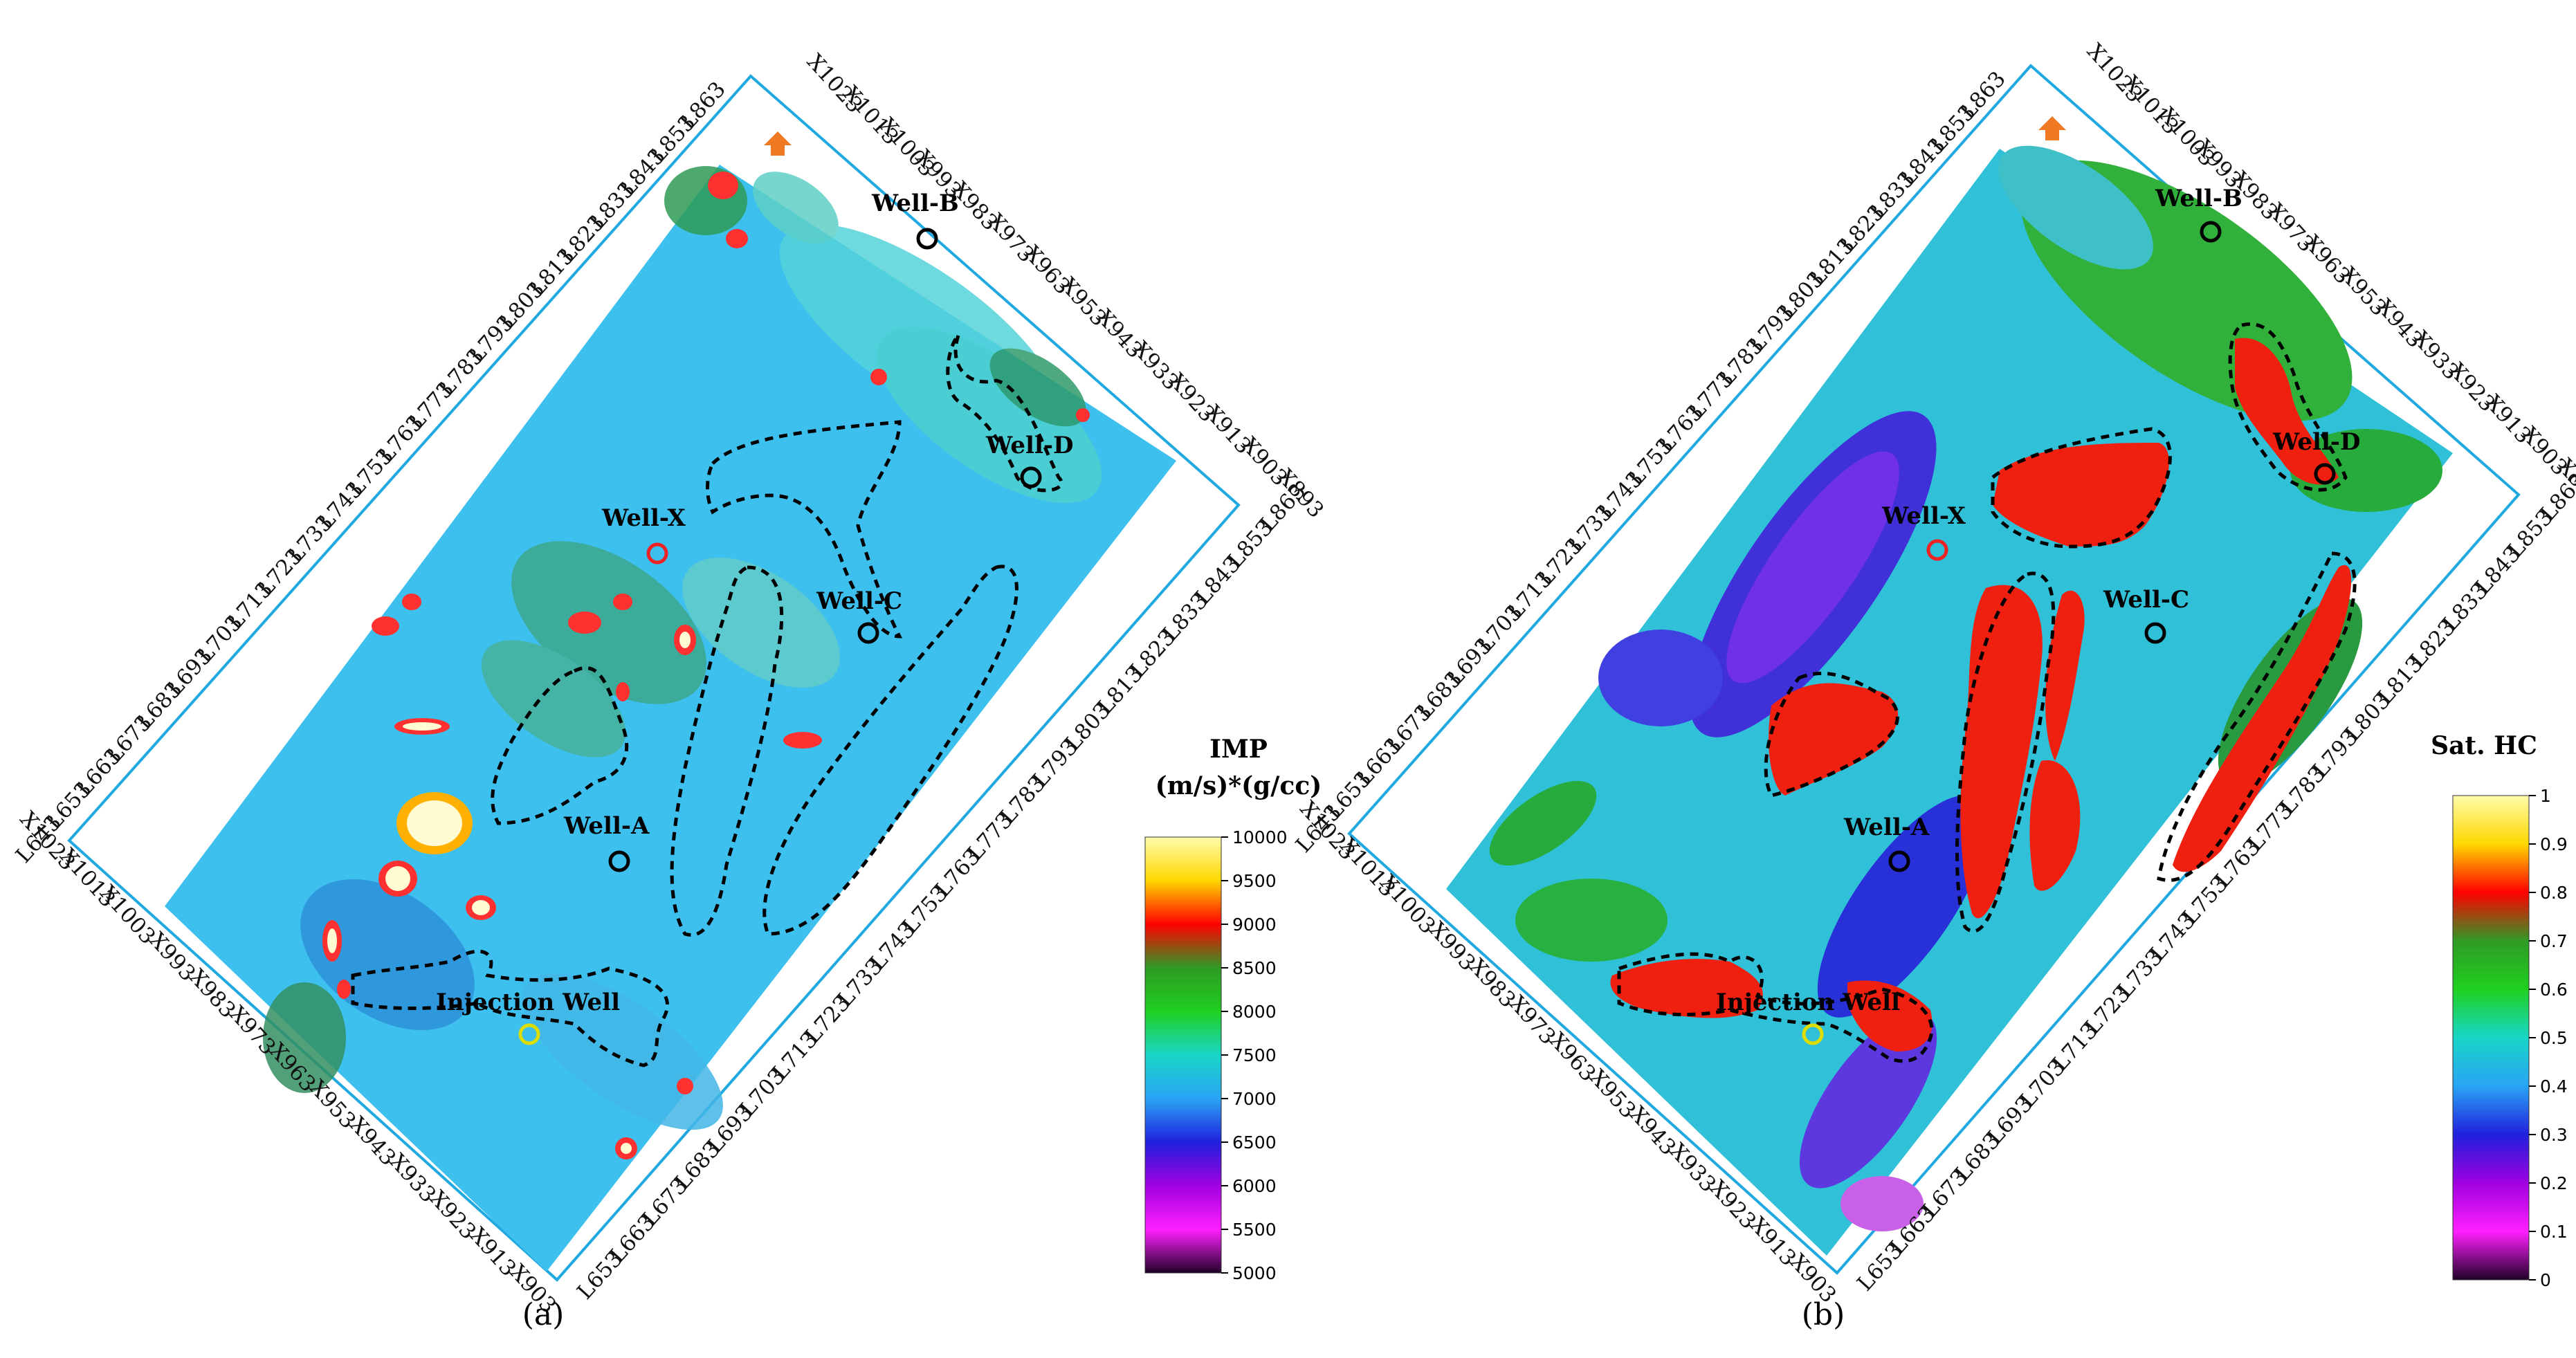 This screenshot has width=2576, height=1358. I want to click on colorbar-tick-label: 8500, so click(1254, 968).